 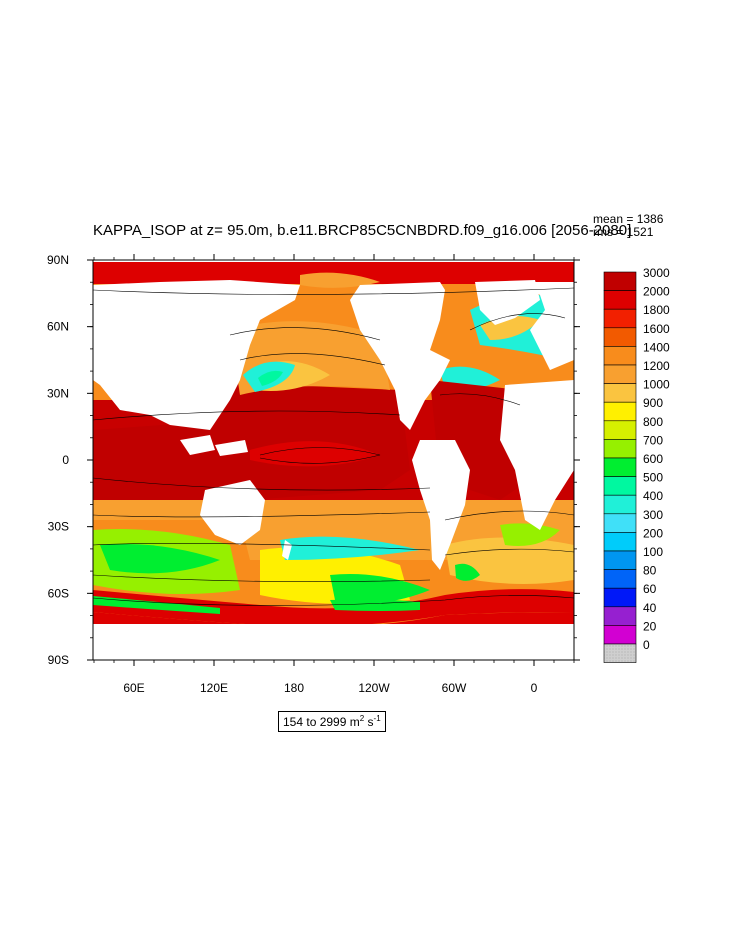 What do you see at coordinates (133, 688) in the screenshot?
I see `lon-tick-label: 60E` at bounding box center [133, 688].